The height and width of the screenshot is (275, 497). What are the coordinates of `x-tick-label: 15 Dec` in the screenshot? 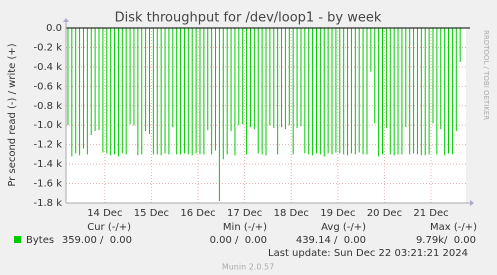 It's located at (151, 213).